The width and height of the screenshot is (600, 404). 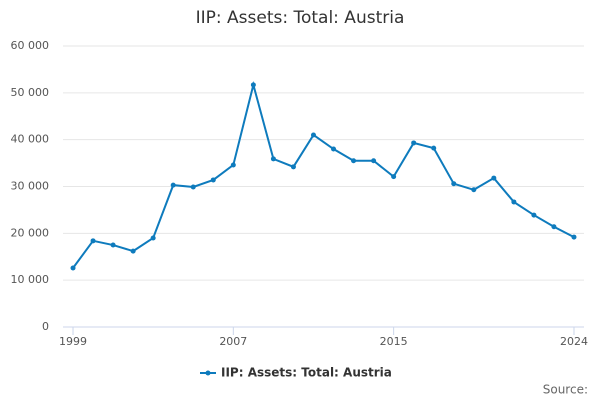 I want to click on legend-label: IIP: Assets: Total: Austria, so click(x=306, y=373).